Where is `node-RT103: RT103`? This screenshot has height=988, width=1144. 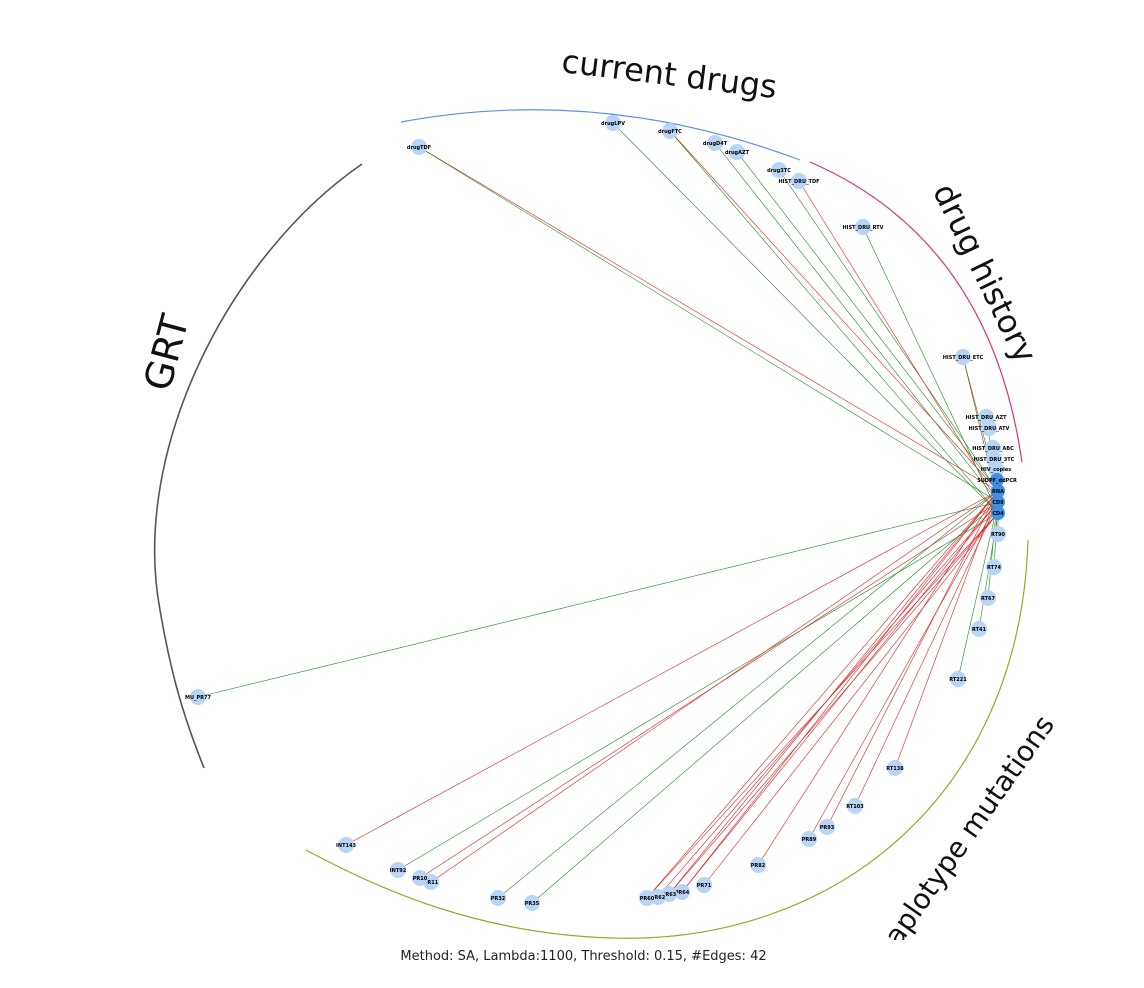 node-RT103: RT103 is located at coordinates (855, 806).